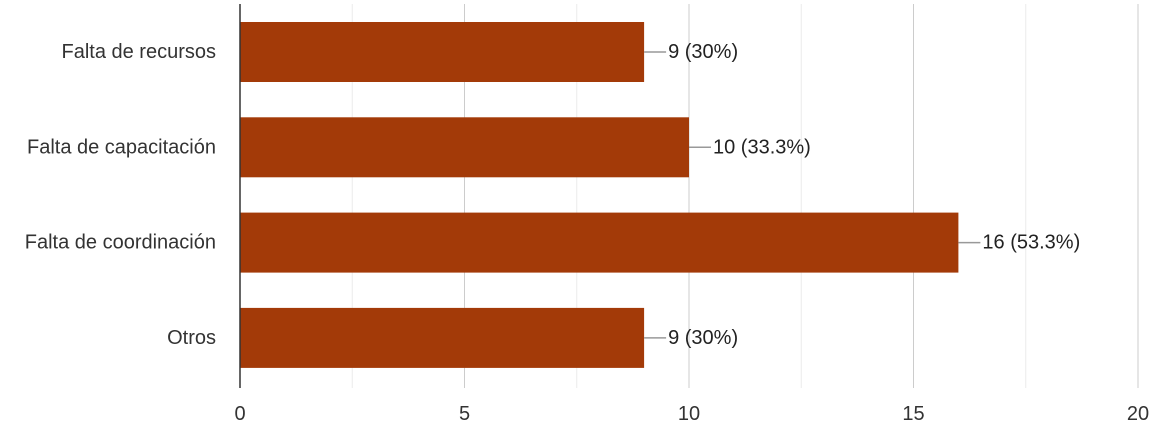 The height and width of the screenshot is (428, 1156). What do you see at coordinates (138, 52) in the screenshot?
I see `category-label: Falta de recursos` at bounding box center [138, 52].